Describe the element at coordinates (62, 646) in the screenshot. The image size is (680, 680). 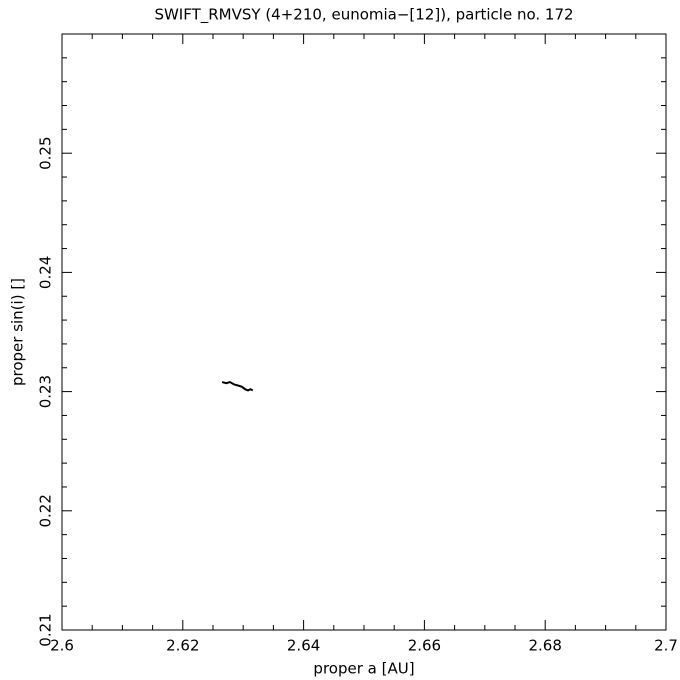
I see `x-tick-label: 2.6` at that location.